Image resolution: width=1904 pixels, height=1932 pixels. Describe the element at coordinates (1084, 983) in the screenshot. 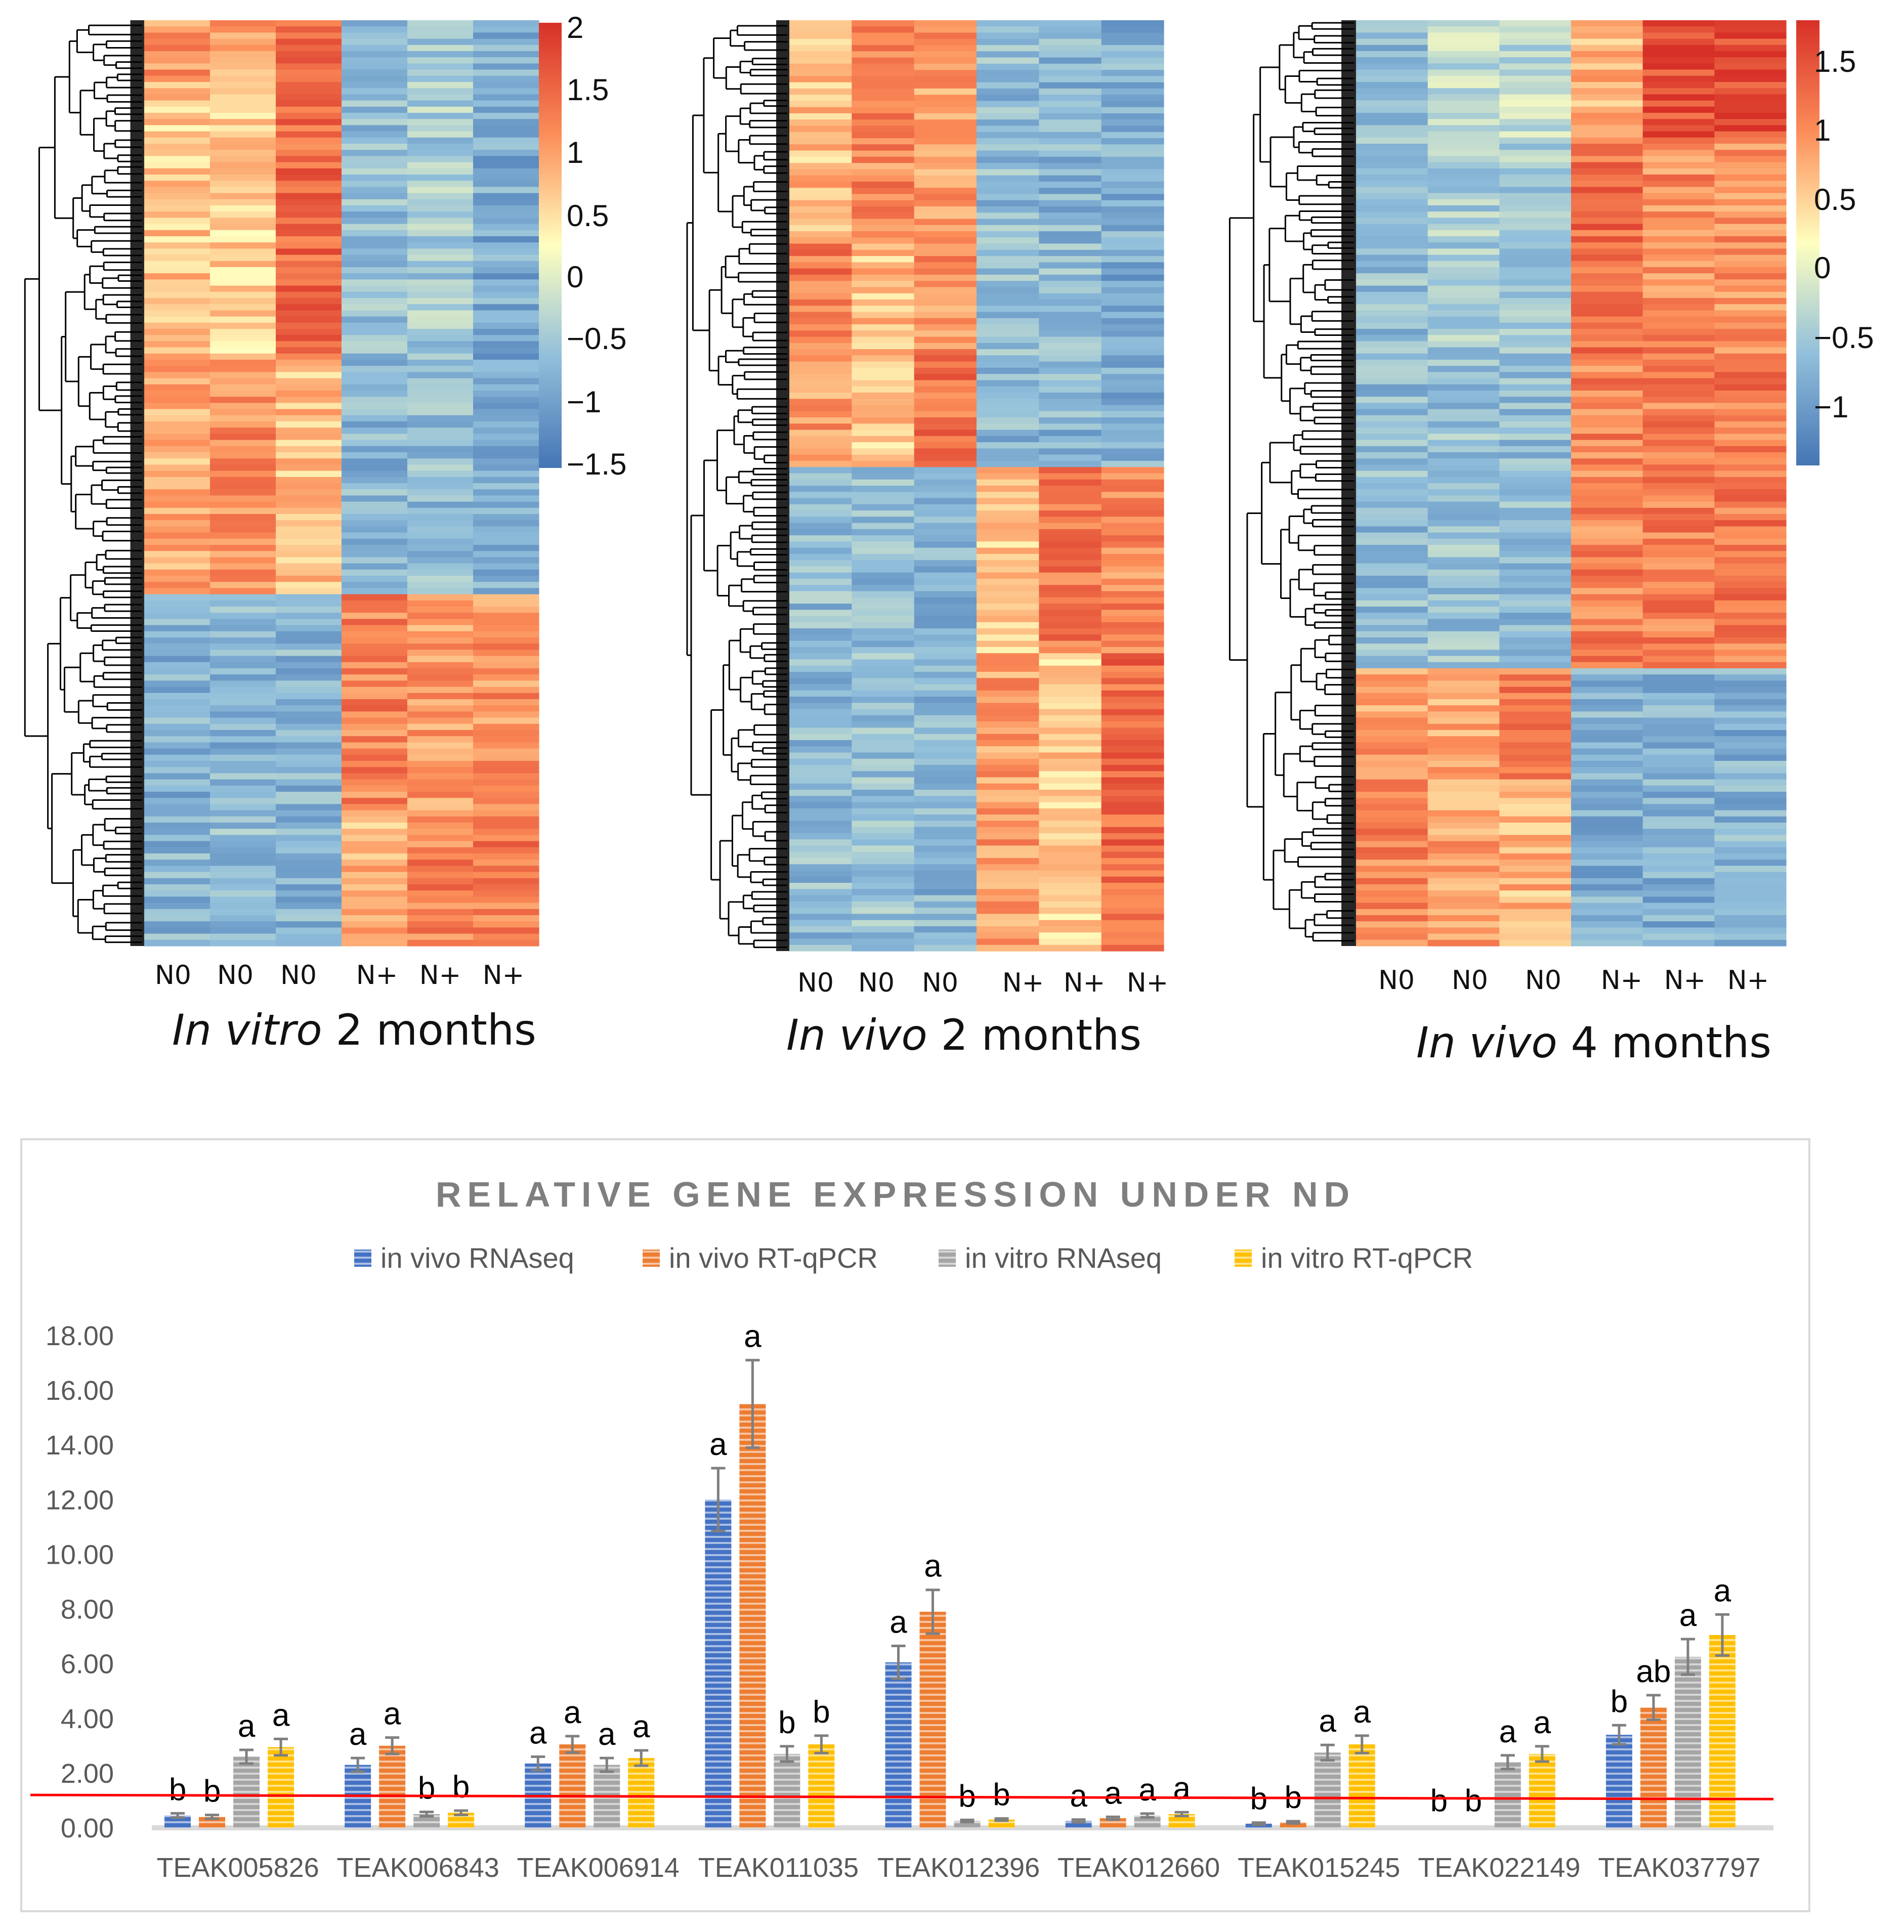

I see `column-label: N+` at that location.